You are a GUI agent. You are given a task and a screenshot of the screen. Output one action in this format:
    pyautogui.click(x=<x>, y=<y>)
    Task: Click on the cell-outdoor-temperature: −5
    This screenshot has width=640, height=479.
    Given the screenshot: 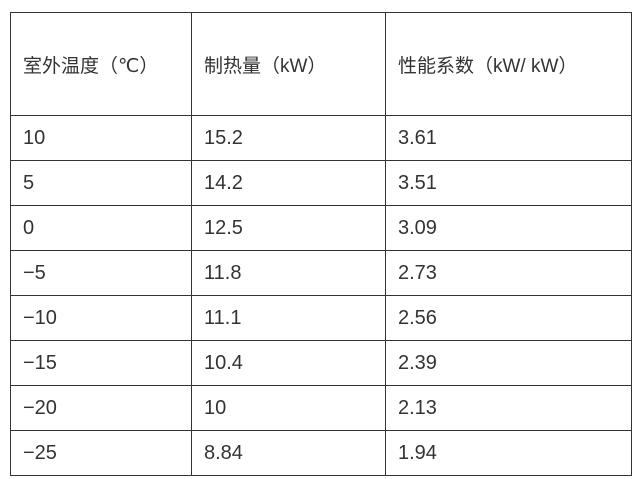 What is the action you would take?
    pyautogui.click(x=101, y=273)
    